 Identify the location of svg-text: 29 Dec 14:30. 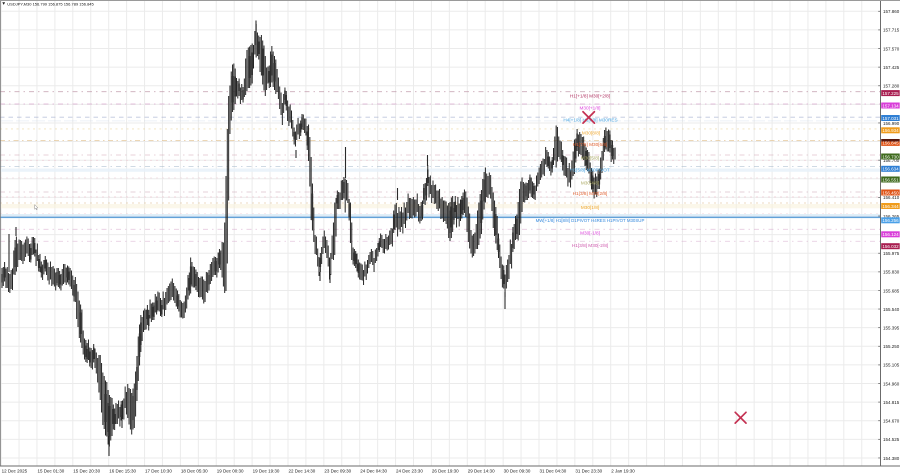
(481, 471).